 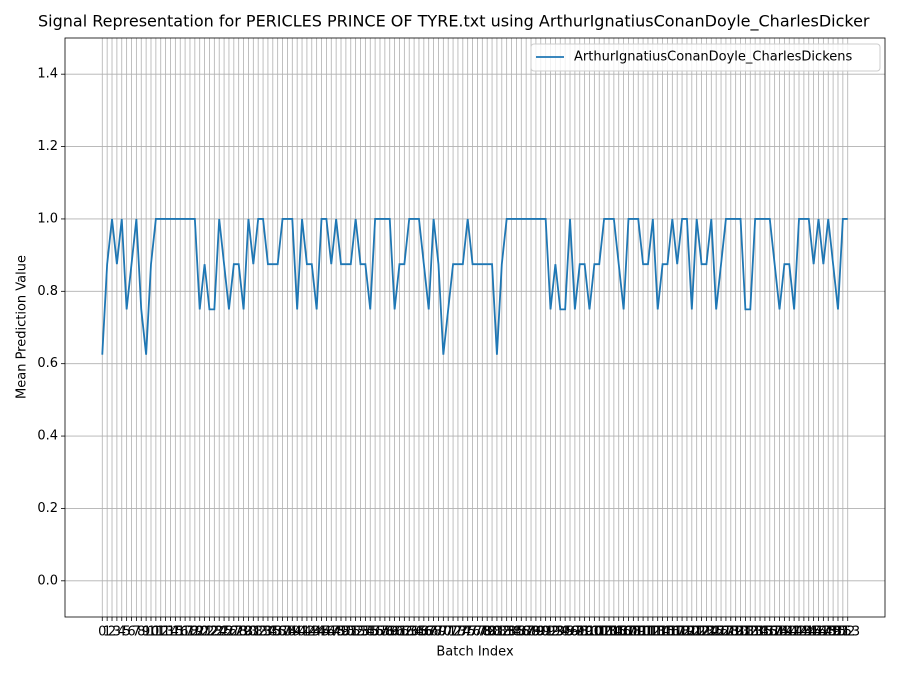 What do you see at coordinates (813, 632) in the screenshot?
I see `x-tick-label: 146` at bounding box center [813, 632].